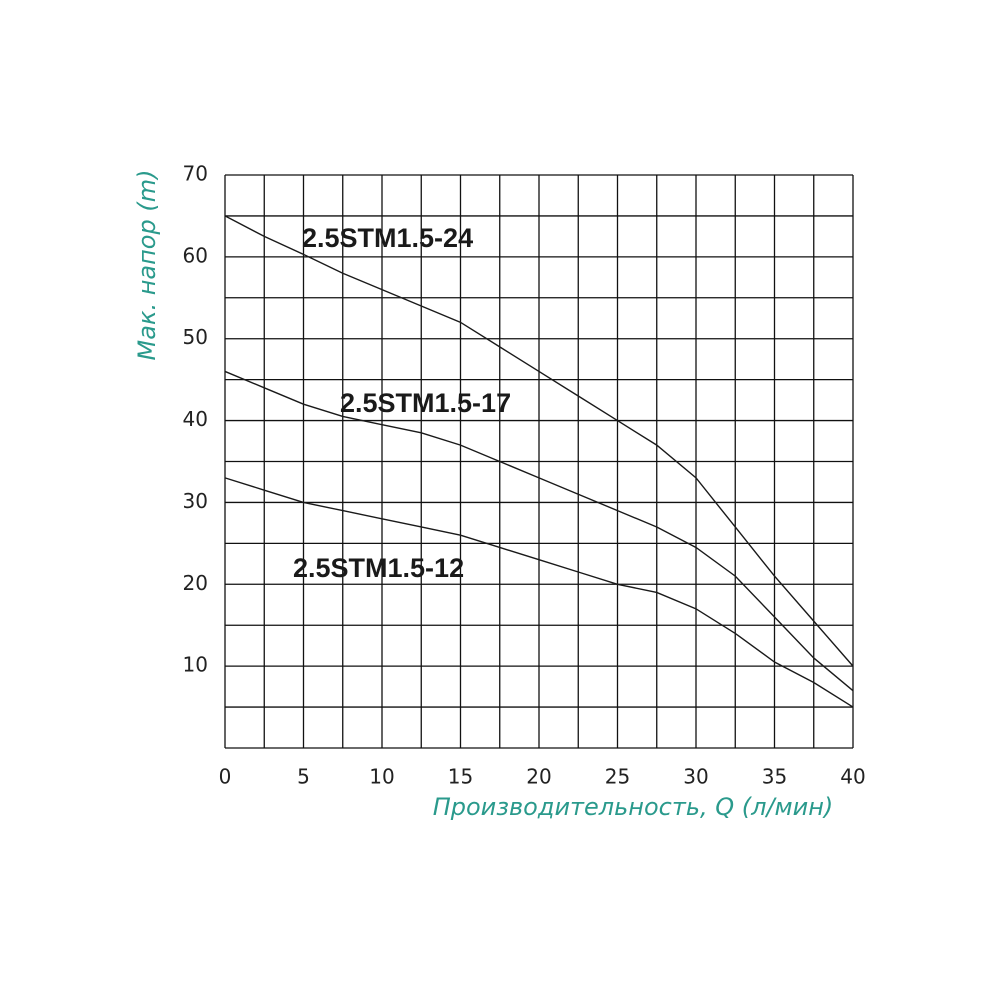 Image resolution: width=1000 pixels, height=1000 pixels. Describe the element at coordinates (460, 777) in the screenshot. I see `x-tick-label: 15` at that location.